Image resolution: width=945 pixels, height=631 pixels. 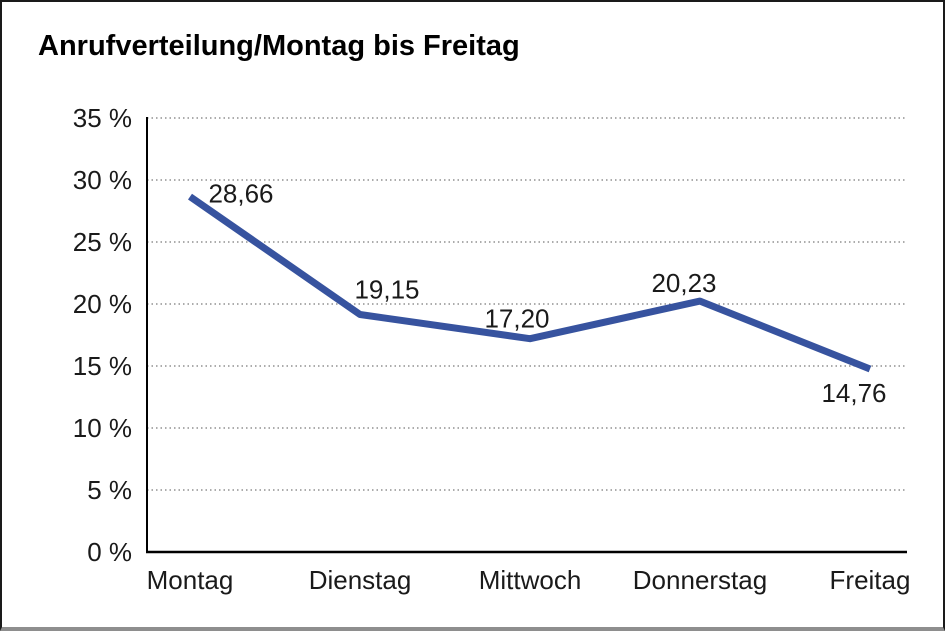 What do you see at coordinates (530, 580) in the screenshot?
I see `x-category-label: Mittwoch` at bounding box center [530, 580].